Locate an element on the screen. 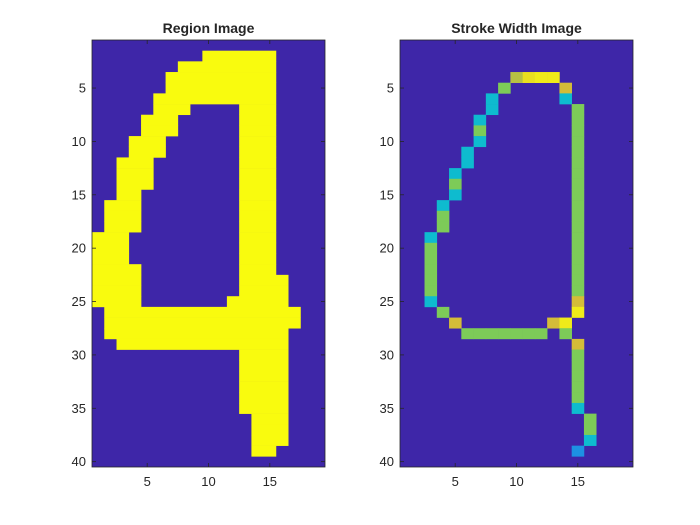 This screenshot has width=700, height=525. region-image-title: Region Image is located at coordinates (209, 28).